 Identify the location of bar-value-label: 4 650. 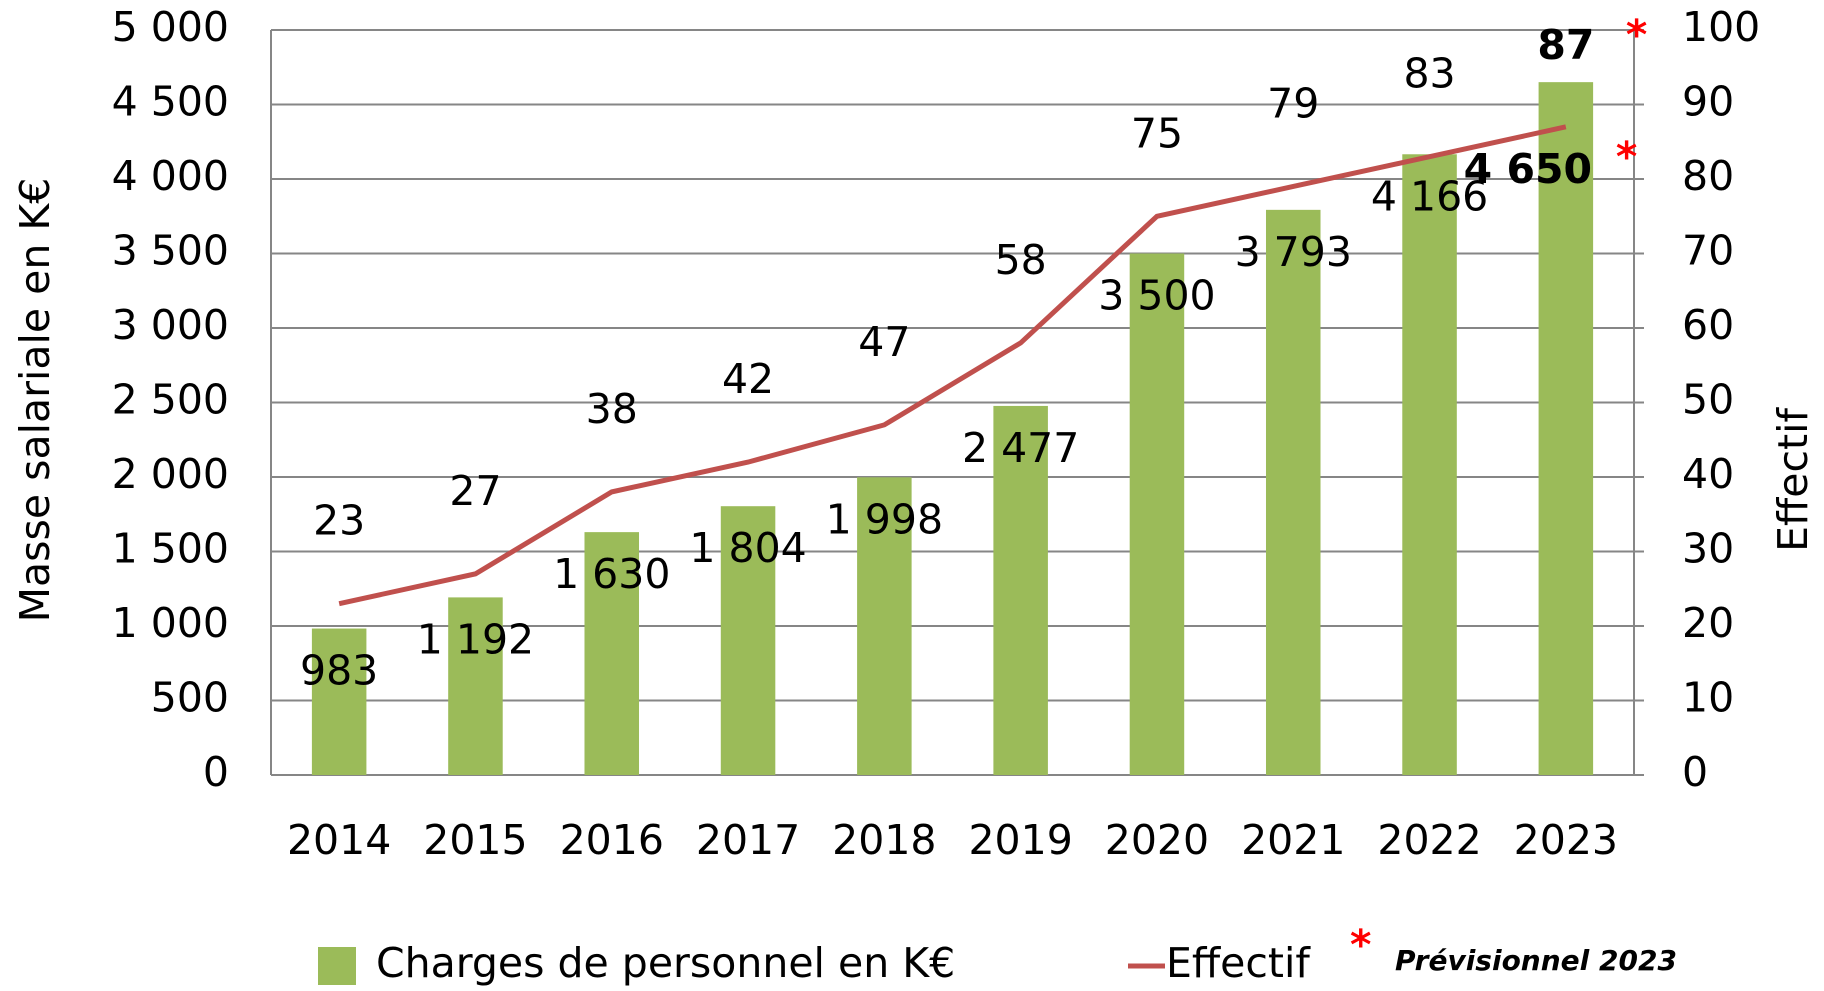
(1528, 169).